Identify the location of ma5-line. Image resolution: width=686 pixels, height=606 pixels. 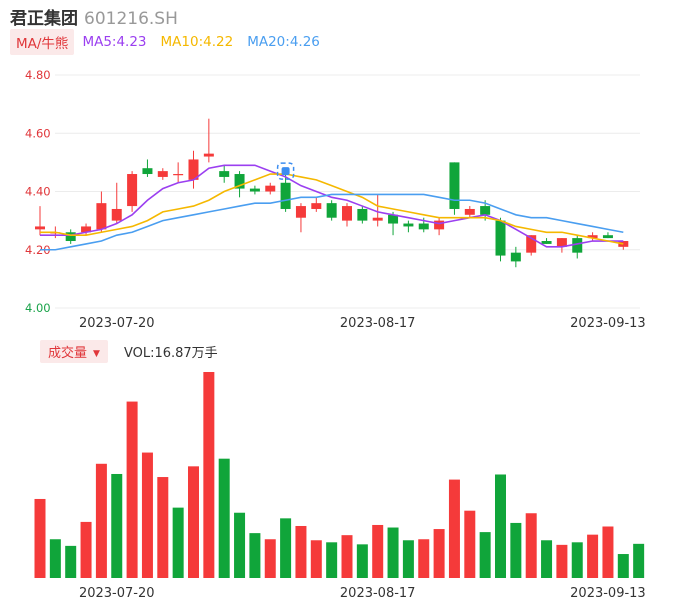
(332, 206).